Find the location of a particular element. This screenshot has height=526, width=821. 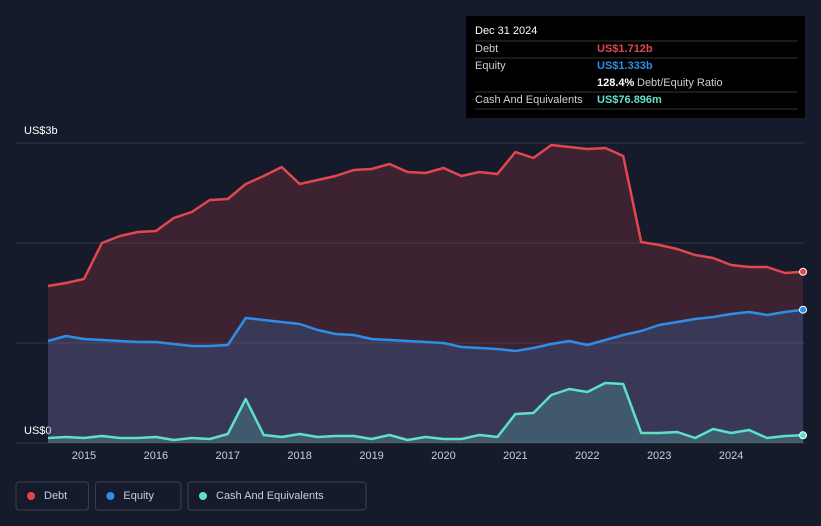

x-tick-label: 2020 is located at coordinates (443, 456).